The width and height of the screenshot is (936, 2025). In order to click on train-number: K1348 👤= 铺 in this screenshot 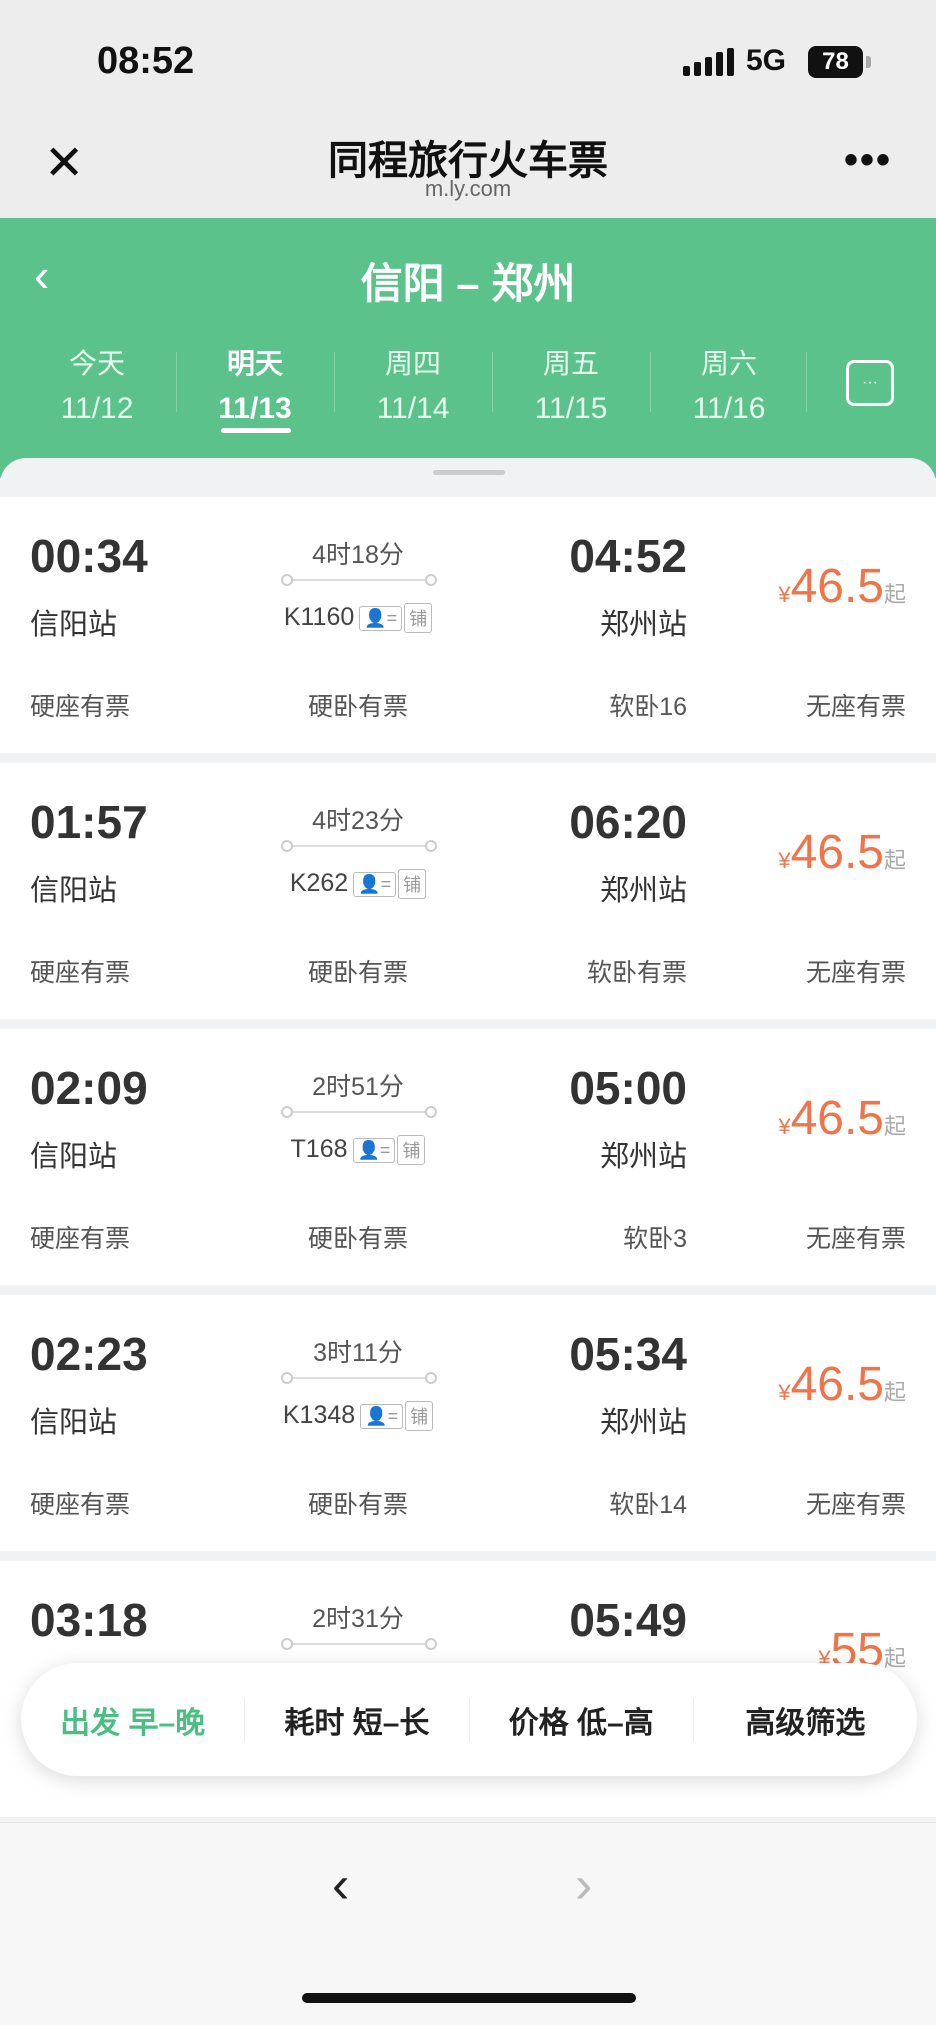, I will do `click(358, 1416)`.